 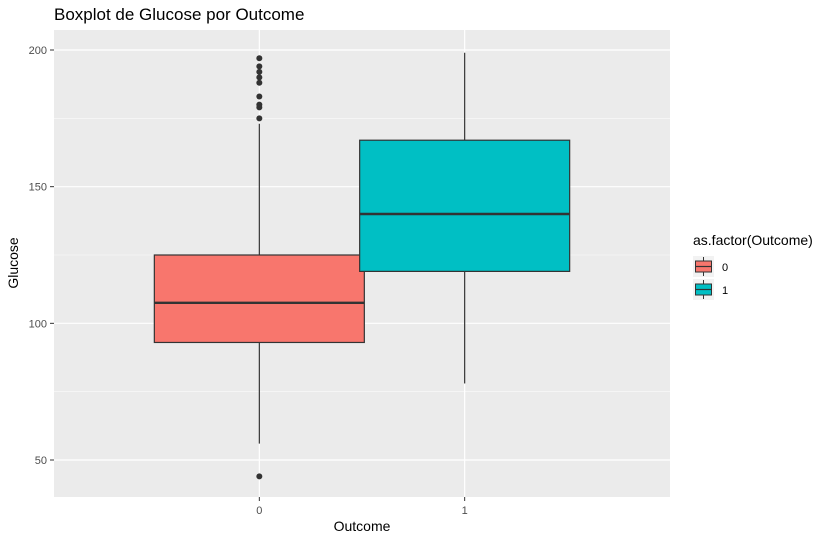 I want to click on legend-title: as.factor(Outcome), so click(x=753, y=240).